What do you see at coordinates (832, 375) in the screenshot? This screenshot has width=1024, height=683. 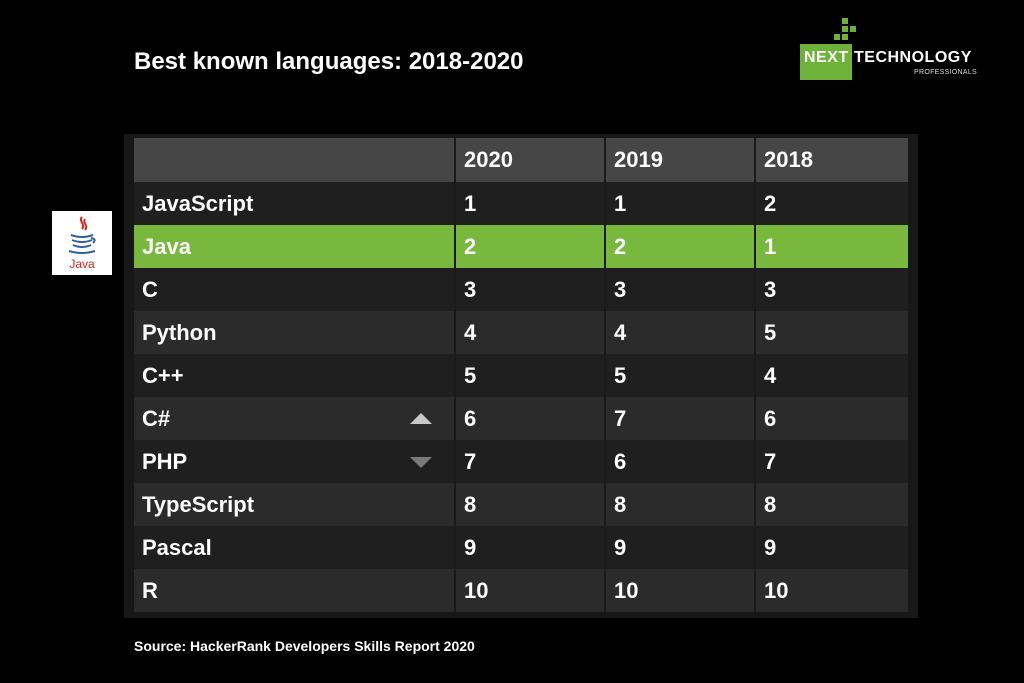 I see `cell-2018: 4` at bounding box center [832, 375].